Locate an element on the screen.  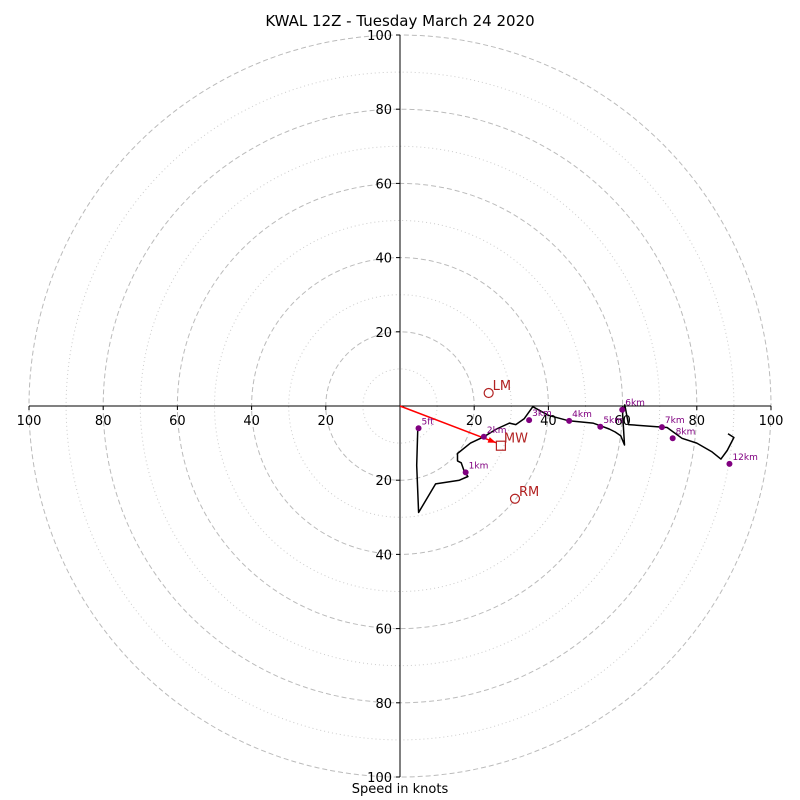
height-marker-label: 5km is located at coordinates (613, 421).